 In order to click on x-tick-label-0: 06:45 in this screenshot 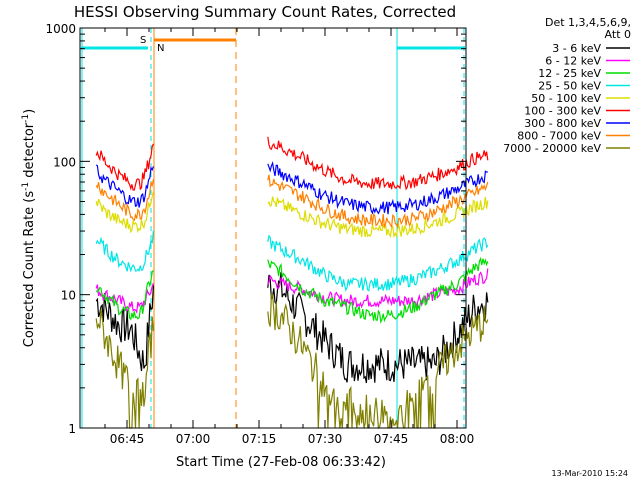, I will do `click(127, 439)`.